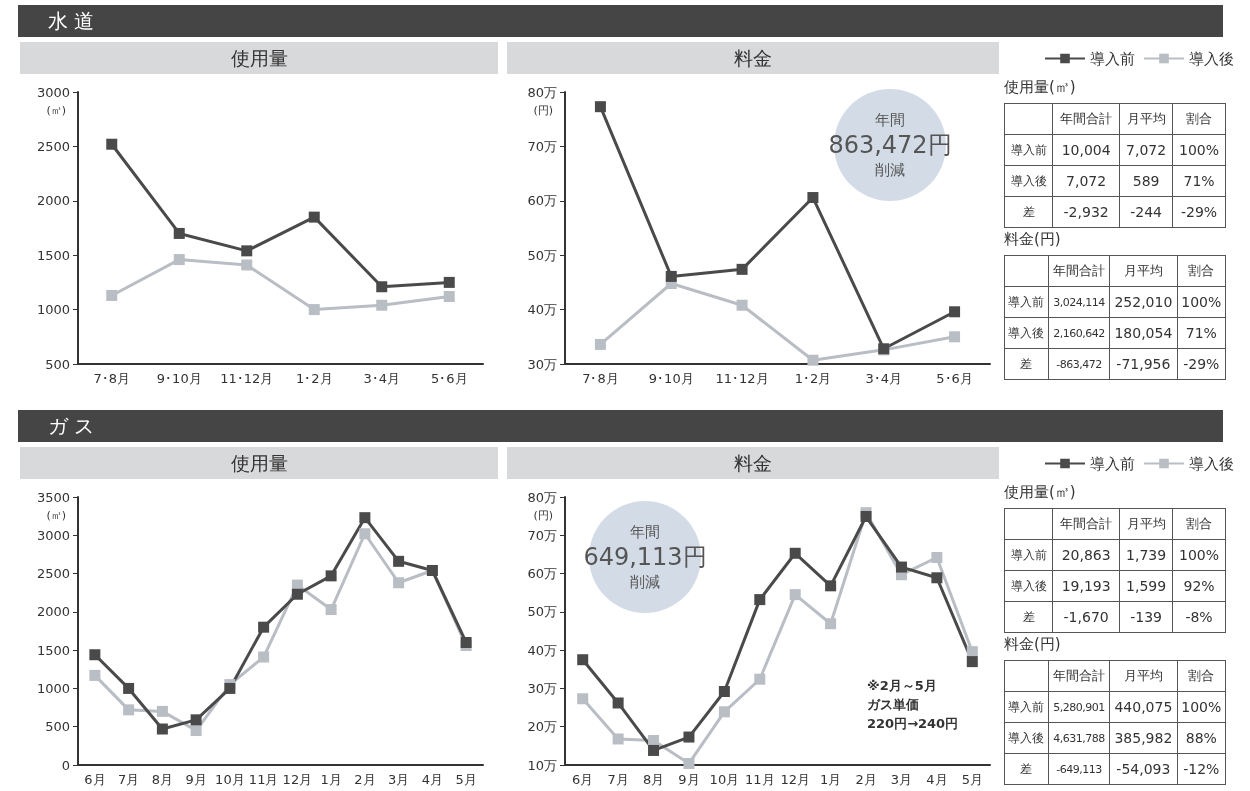 Image resolution: width=1250 pixels, height=791 pixels. What do you see at coordinates (618, 779) in the screenshot?
I see `x-tick-label: 7月` at bounding box center [618, 779].